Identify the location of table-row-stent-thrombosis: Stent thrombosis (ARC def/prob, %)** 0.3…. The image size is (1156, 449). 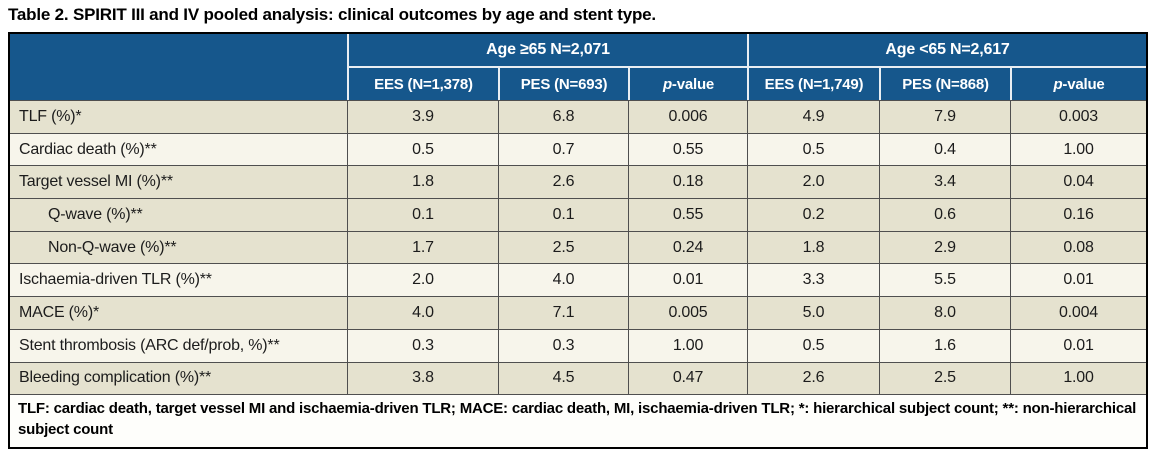
(578, 345).